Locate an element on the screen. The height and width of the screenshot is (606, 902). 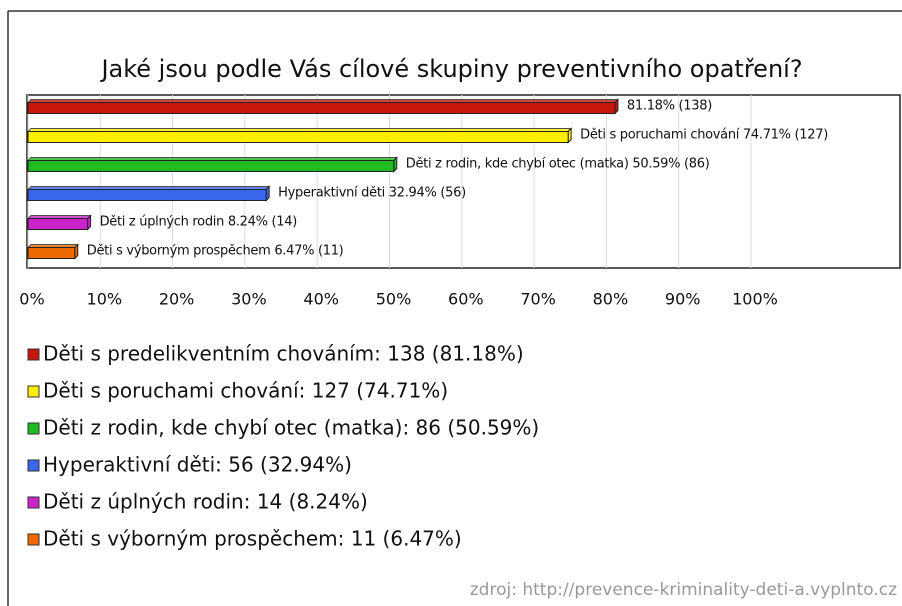
x-tick-label: 70% is located at coordinates (538, 299).